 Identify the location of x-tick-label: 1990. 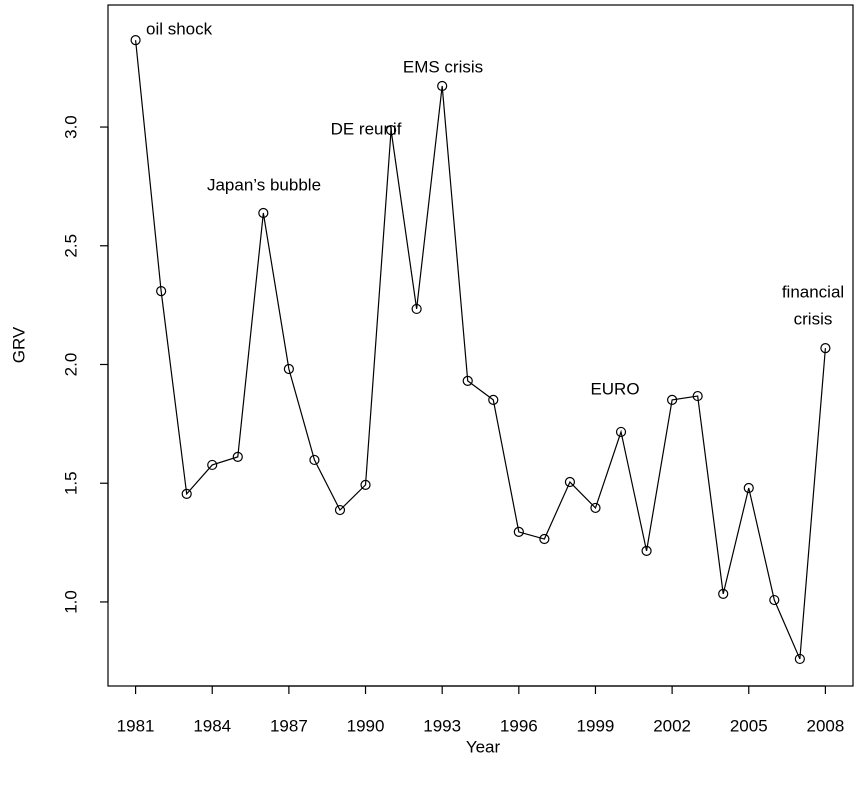
(366, 725).